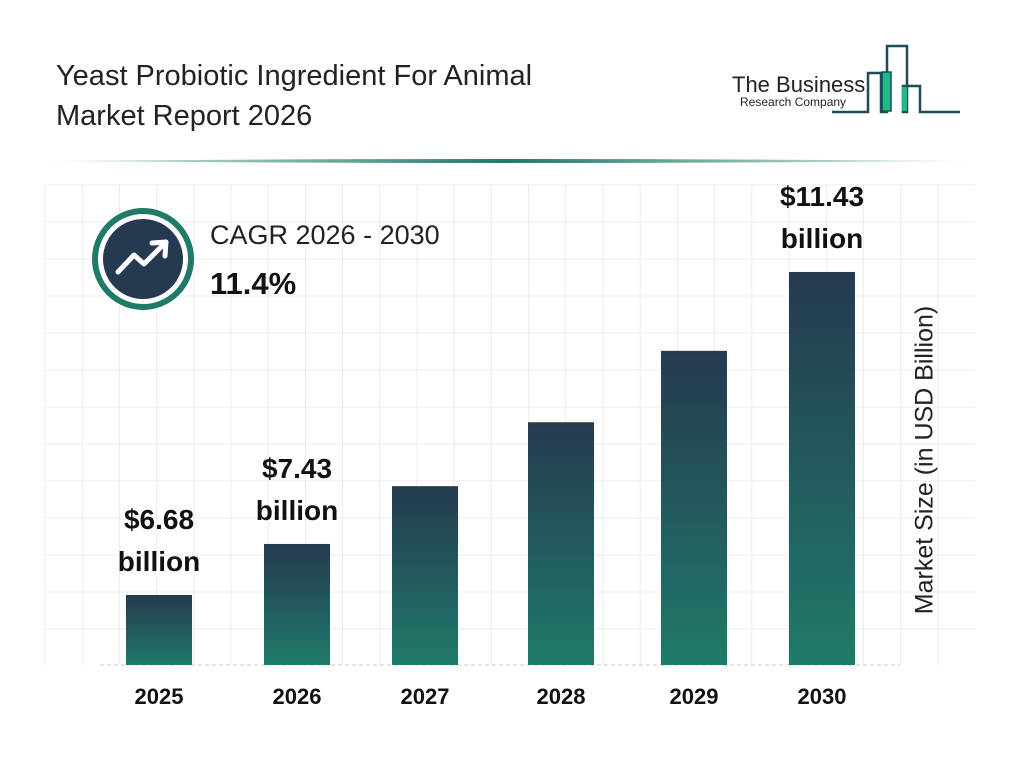  Describe the element at coordinates (561, 543) in the screenshot. I see `bar-2028` at that location.